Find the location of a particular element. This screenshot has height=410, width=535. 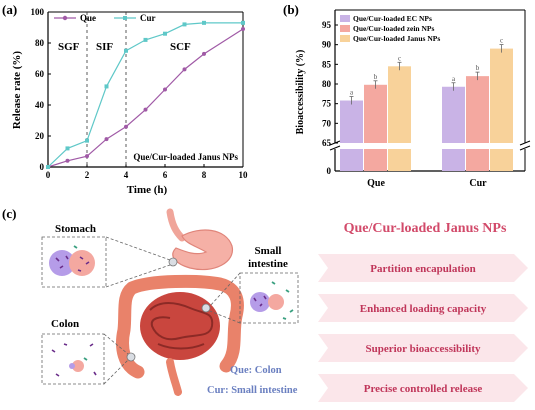

small-intestine-marker is located at coordinates (206, 308).